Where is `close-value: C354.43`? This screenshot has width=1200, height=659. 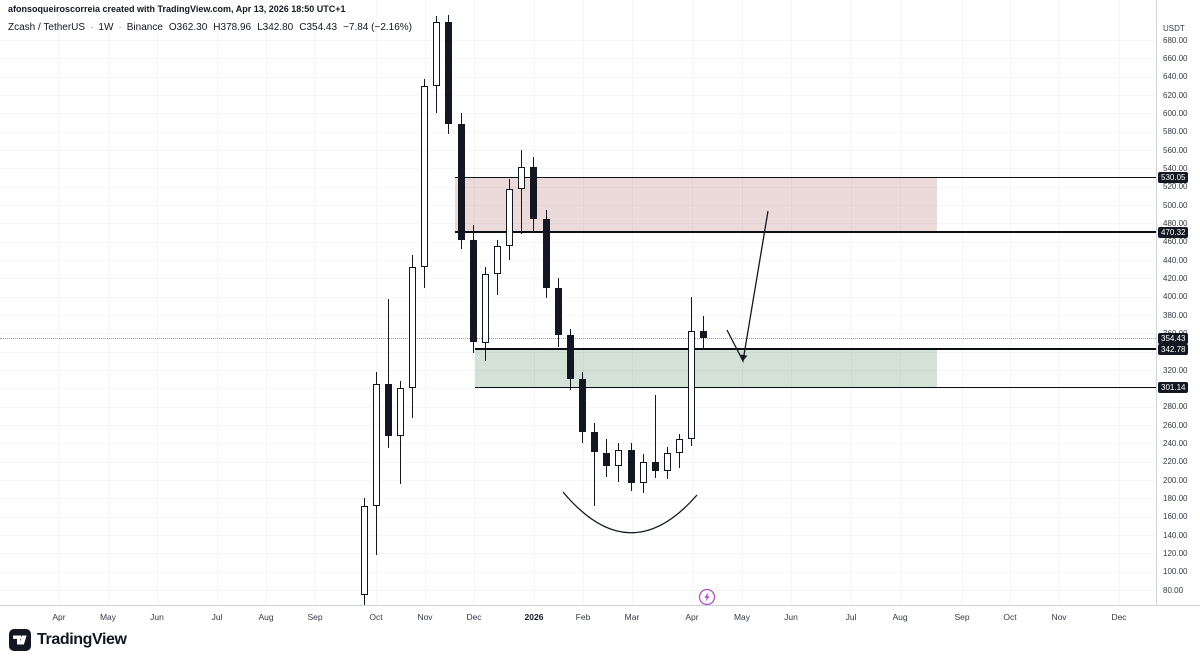 close-value: C354.43 is located at coordinates (318, 27).